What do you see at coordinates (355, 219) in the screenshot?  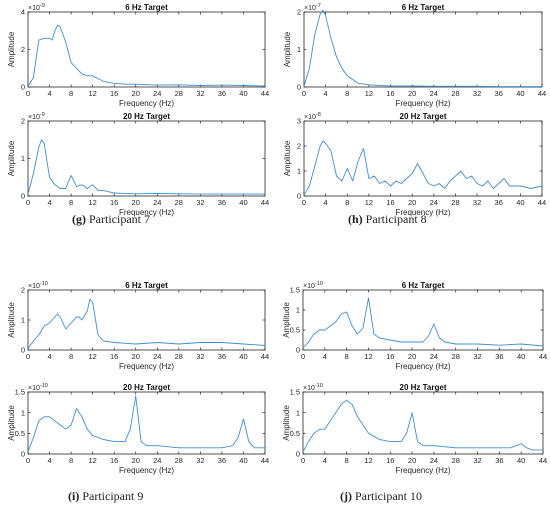 I see `caption-letter: (h)` at bounding box center [355, 219].